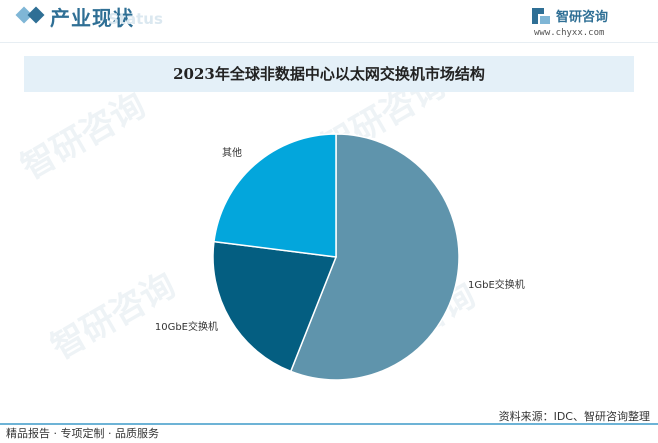  What do you see at coordinates (232, 152) in the screenshot?
I see `slice-label: 其他` at bounding box center [232, 152].